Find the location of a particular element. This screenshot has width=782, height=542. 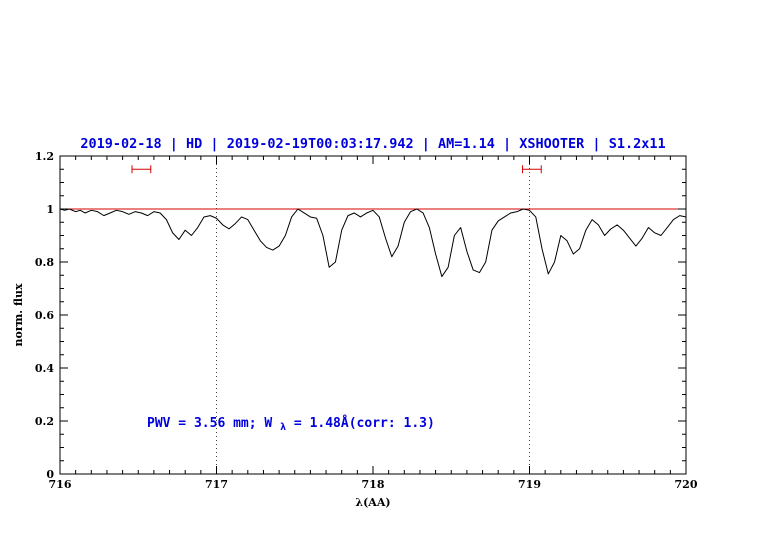

error-bars is located at coordinates (336, 169).